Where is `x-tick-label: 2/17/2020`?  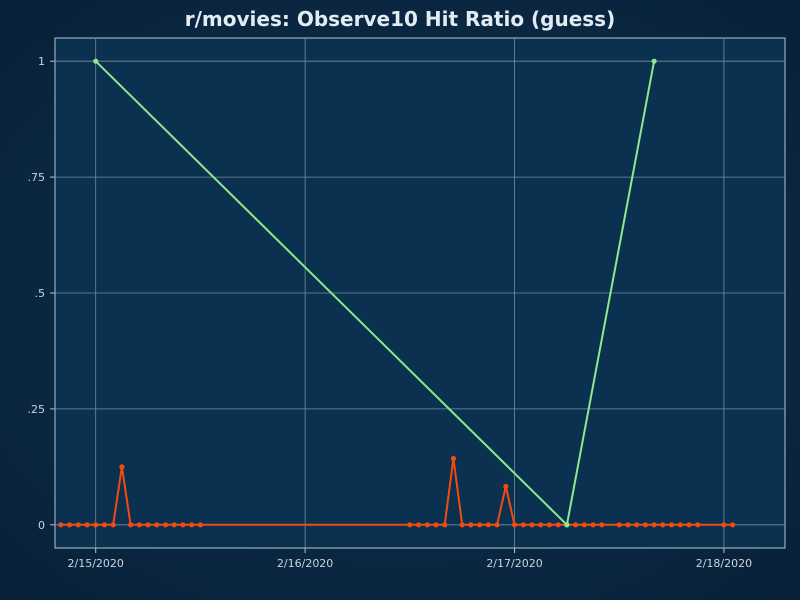
x-tick-label: 2/17/2020 is located at coordinates (514, 563).